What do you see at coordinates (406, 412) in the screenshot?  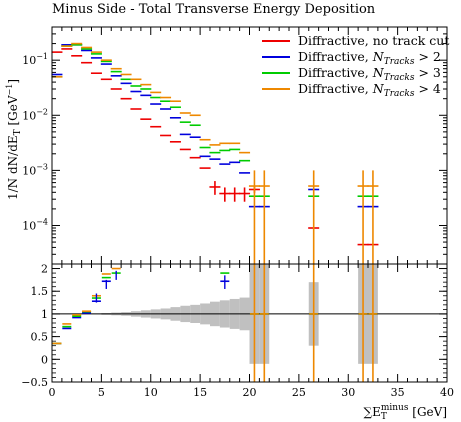 I see `x-axis-label: ∑ETminus [GeV]` at bounding box center [406, 412].